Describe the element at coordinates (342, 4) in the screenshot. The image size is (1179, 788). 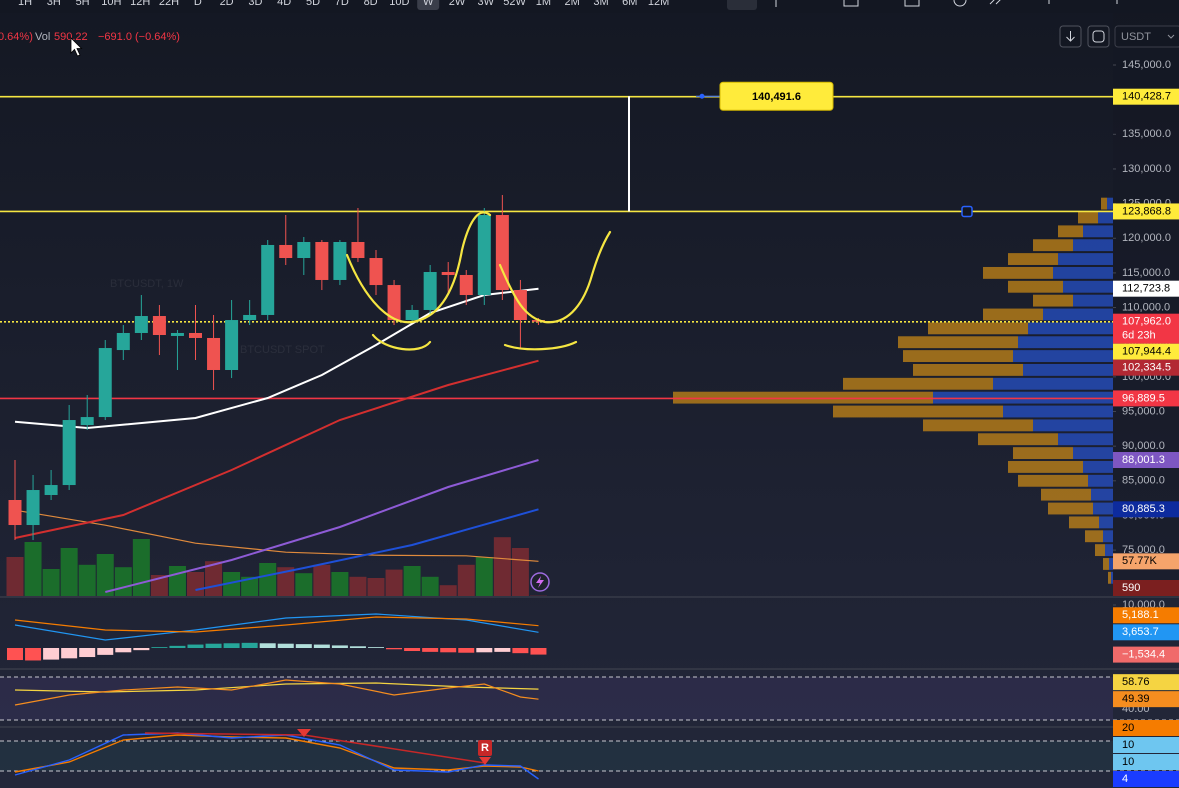
I see `interval-button: 7D` at that location.